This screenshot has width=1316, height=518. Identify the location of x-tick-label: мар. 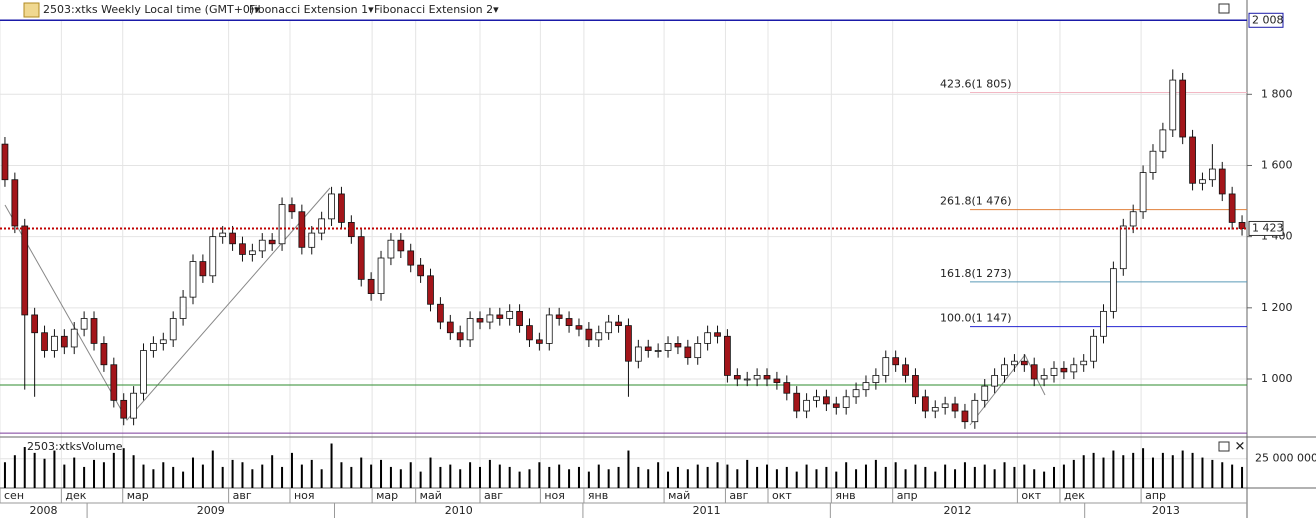
(387, 495).